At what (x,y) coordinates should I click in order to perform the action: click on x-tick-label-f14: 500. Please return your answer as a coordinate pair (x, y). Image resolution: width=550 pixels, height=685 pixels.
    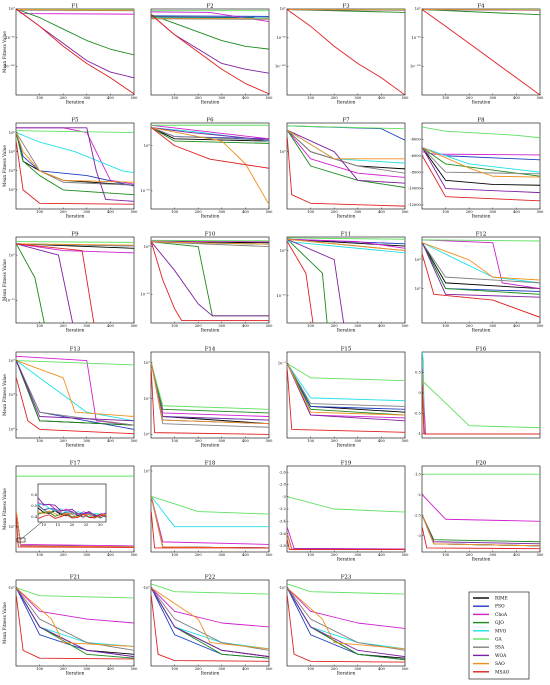
    Looking at the image, I should click on (270, 441).